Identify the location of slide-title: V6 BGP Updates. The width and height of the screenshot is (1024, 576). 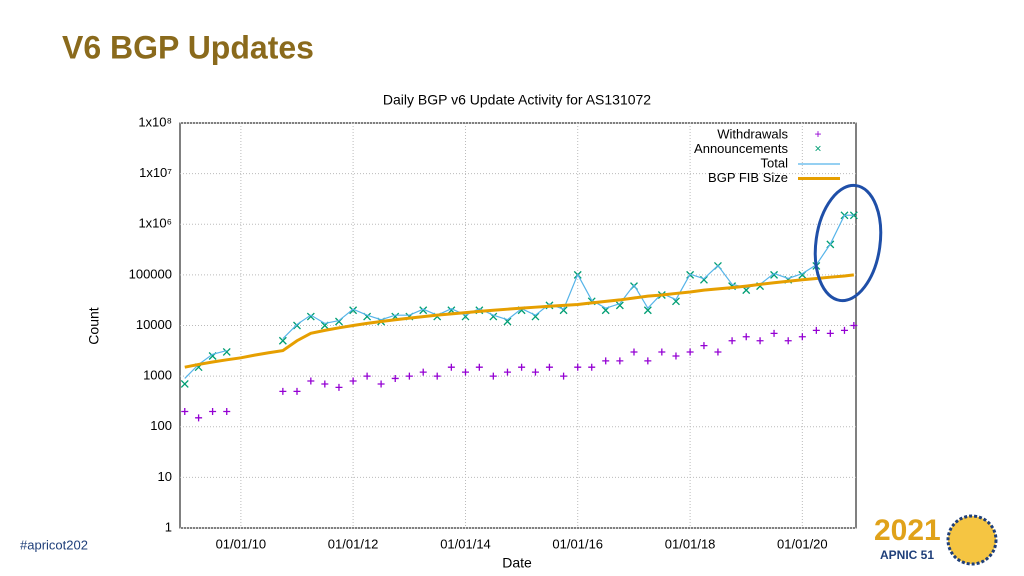
(188, 47).